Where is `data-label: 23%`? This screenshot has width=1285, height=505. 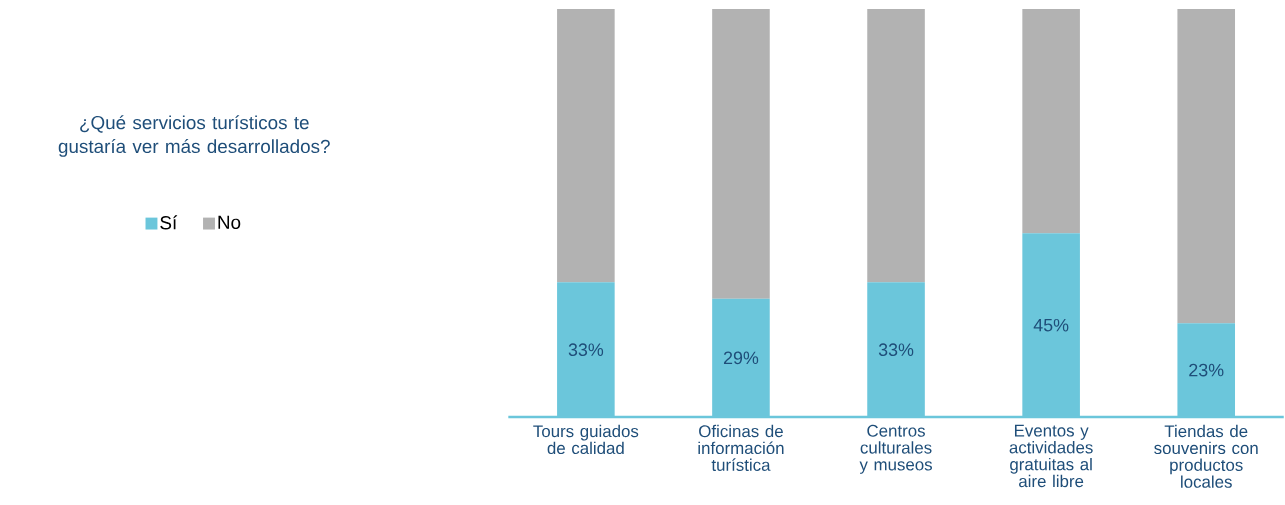 data-label: 23% is located at coordinates (1206, 370).